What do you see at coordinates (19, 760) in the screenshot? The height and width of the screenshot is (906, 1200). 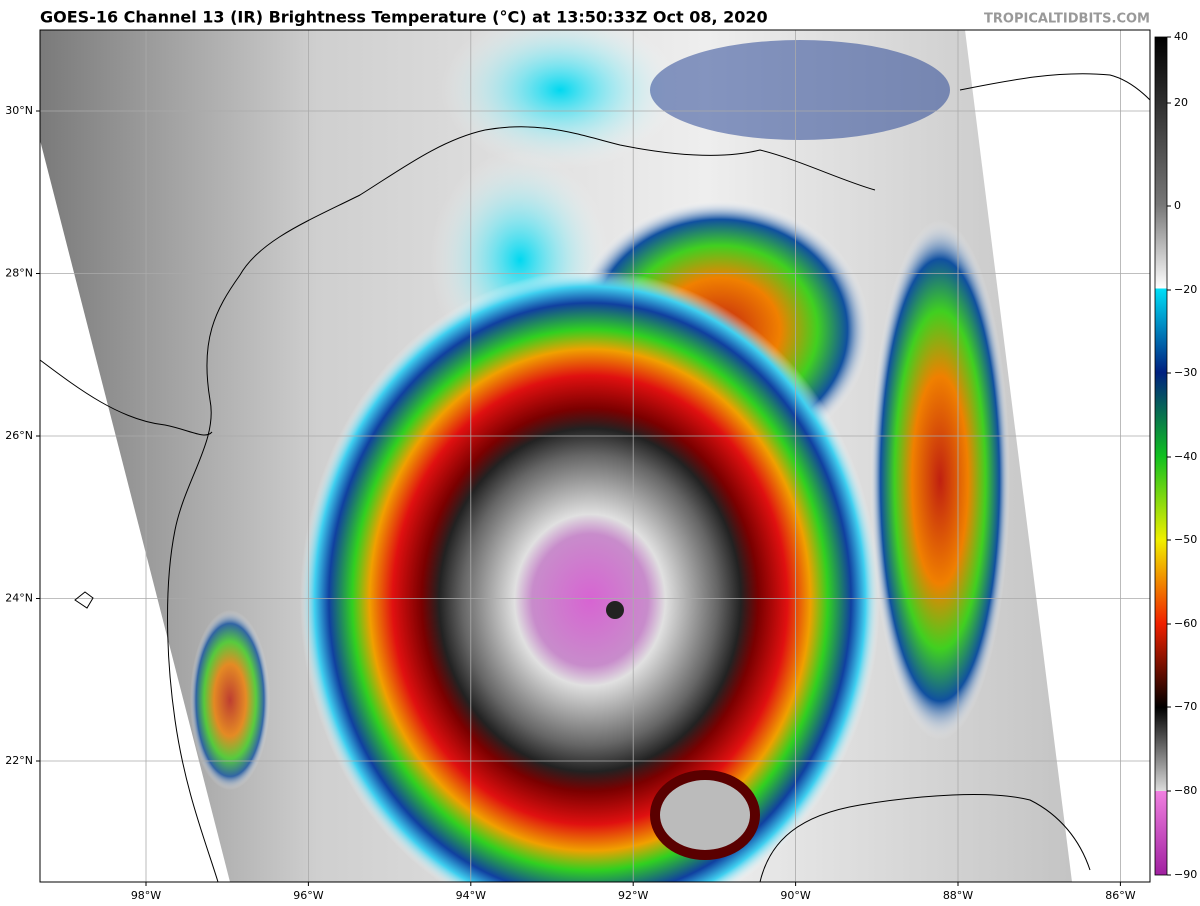 I see `lat-label: 22°N` at bounding box center [19, 760].